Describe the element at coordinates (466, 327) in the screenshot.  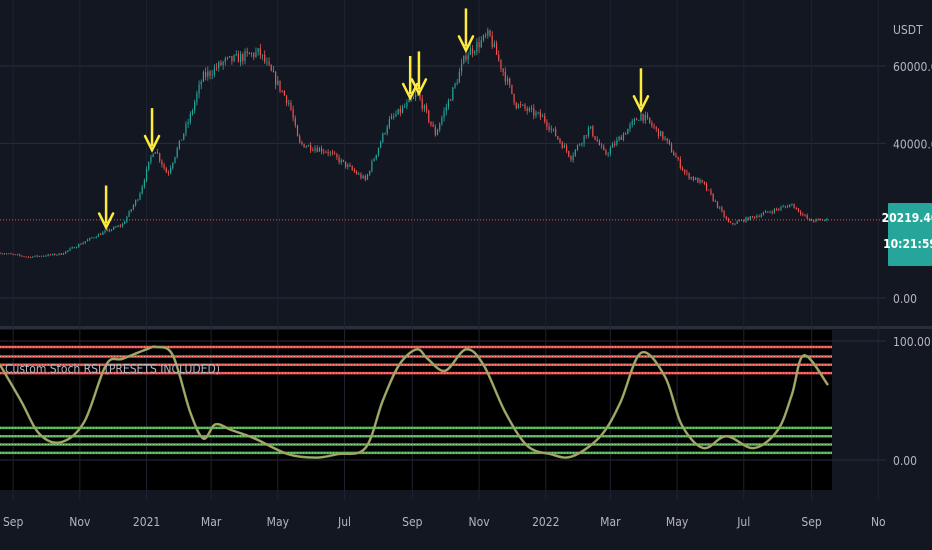
I see `panel-separator` at that location.